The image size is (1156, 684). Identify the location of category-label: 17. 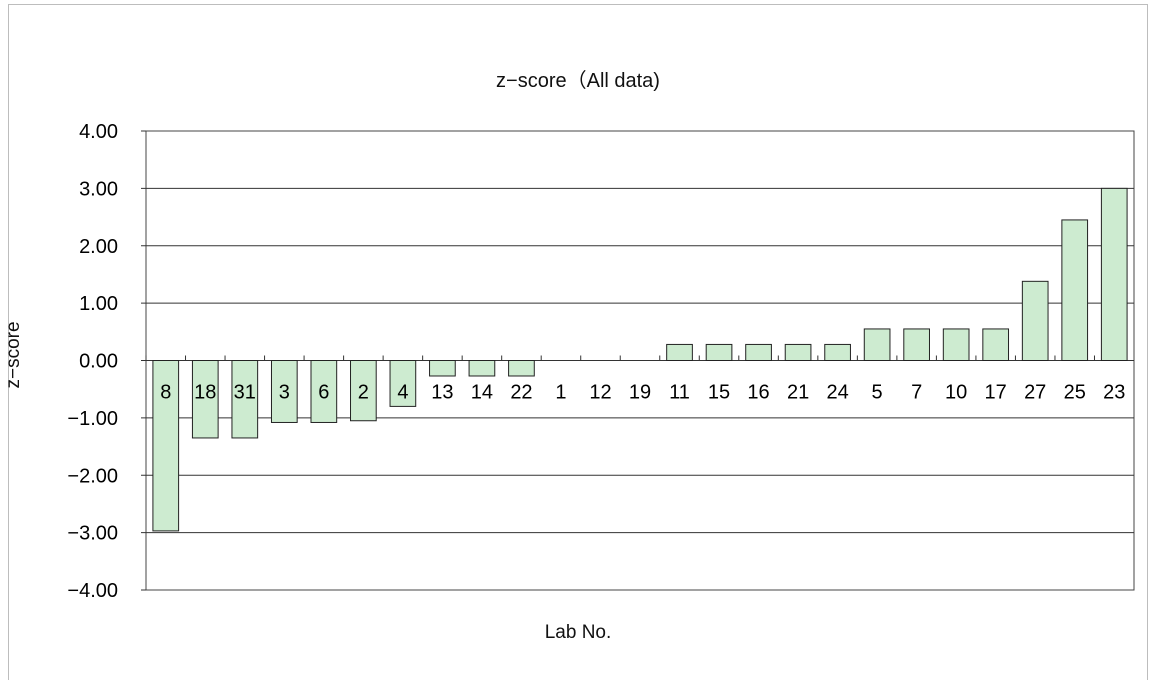
(996, 393).